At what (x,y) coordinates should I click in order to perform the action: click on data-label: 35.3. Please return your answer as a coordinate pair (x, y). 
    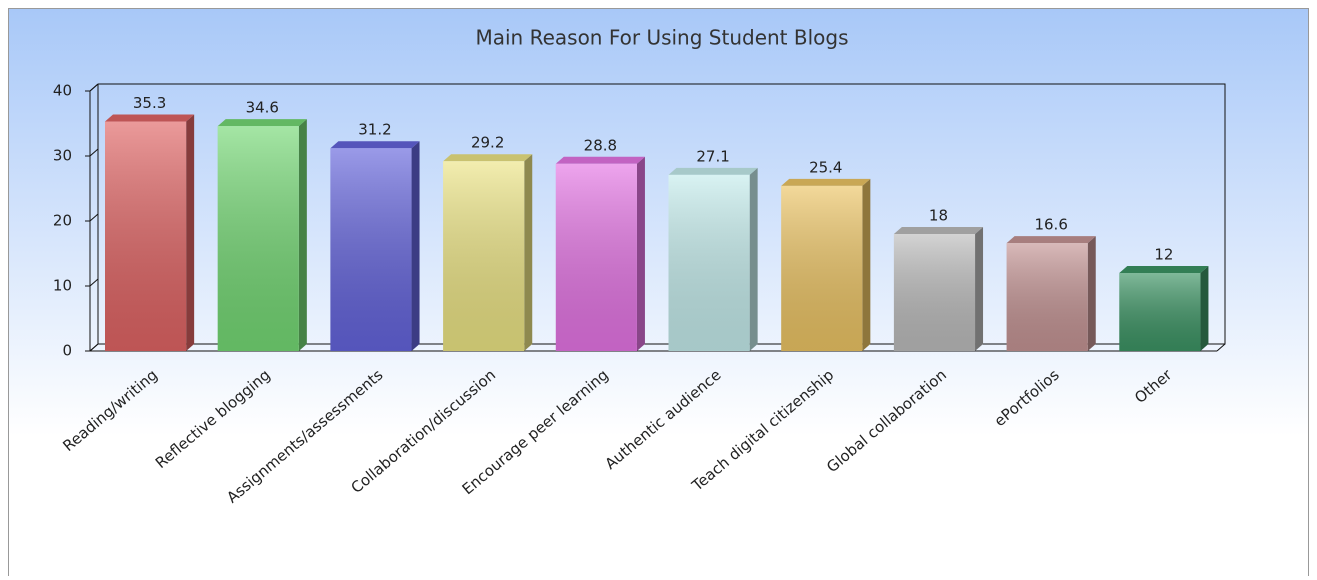
    Looking at the image, I should click on (149, 103).